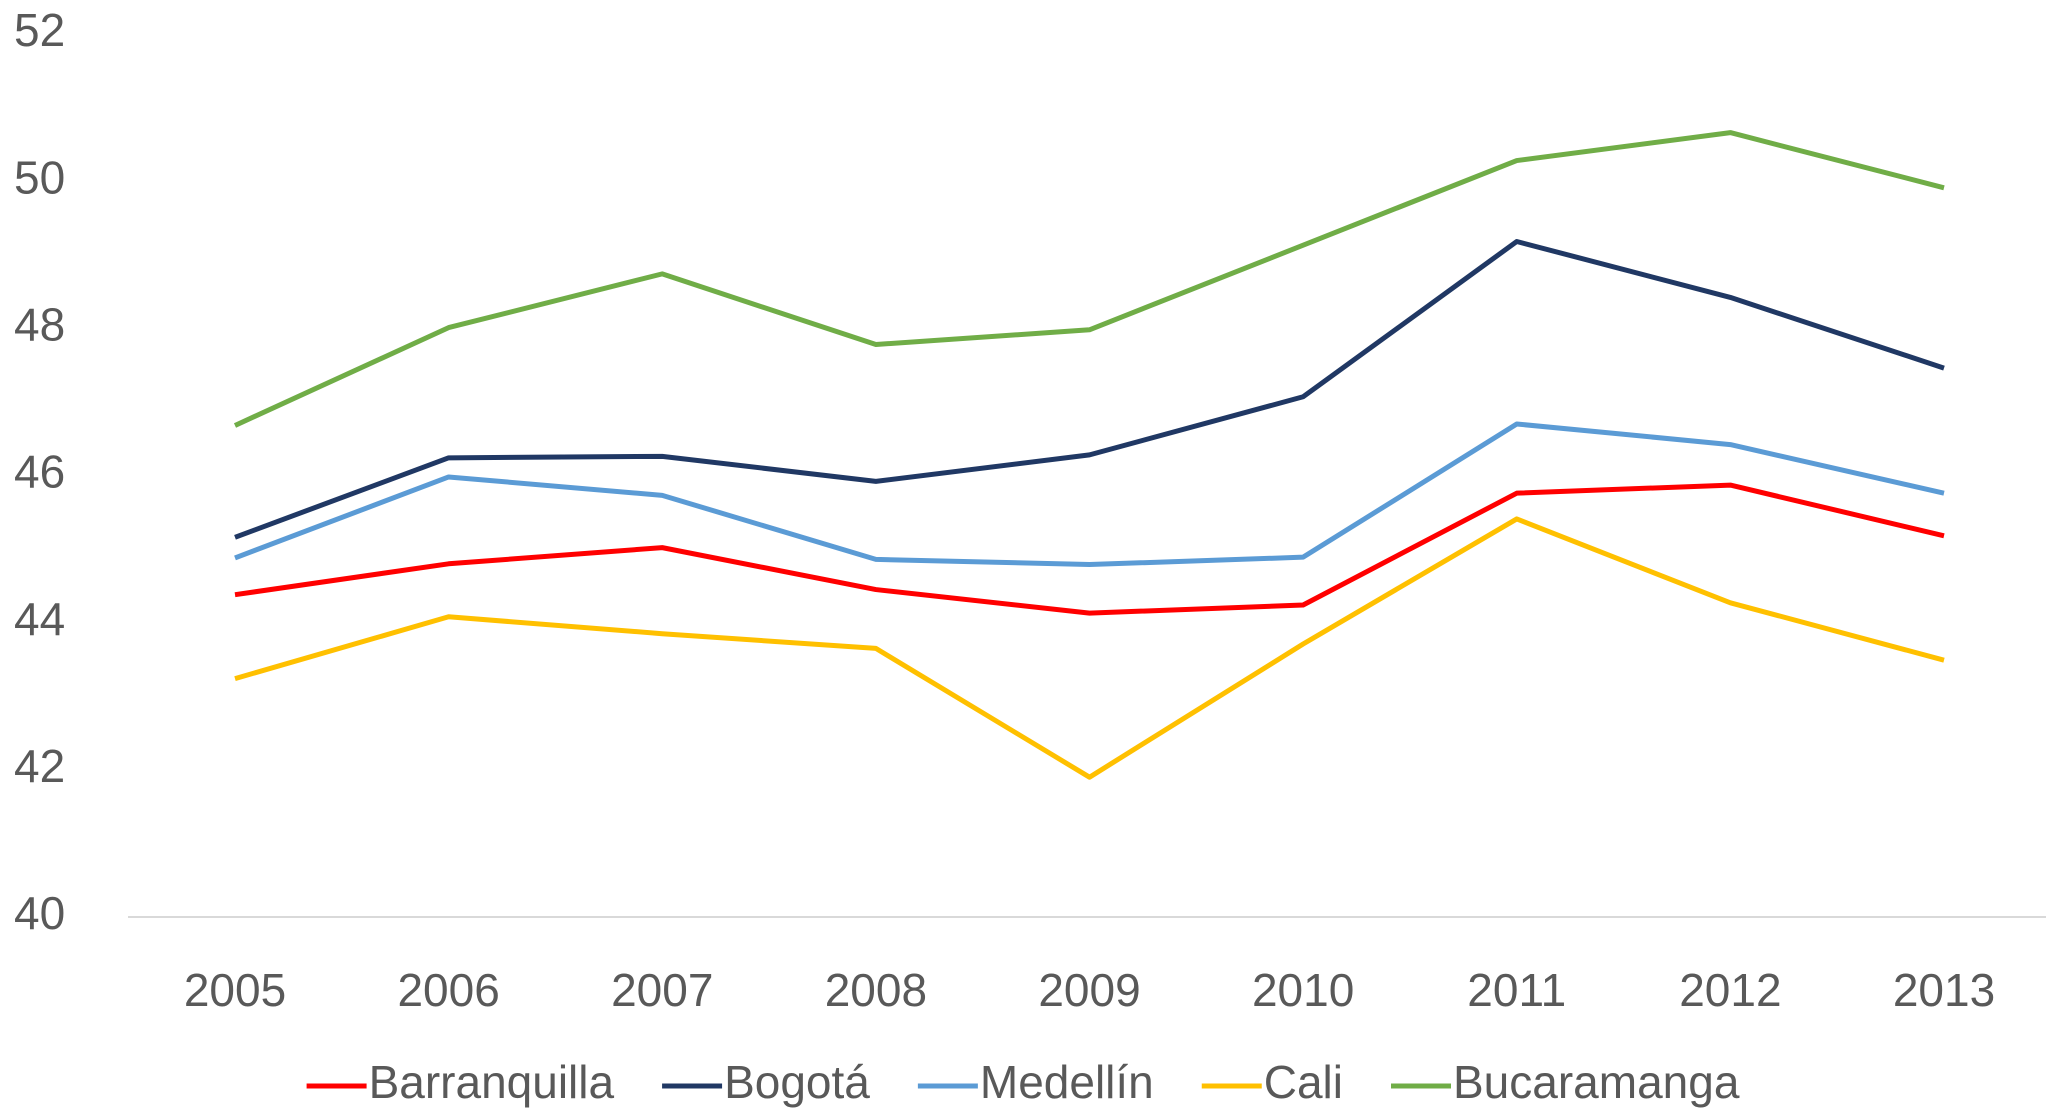 The height and width of the screenshot is (1113, 2046). Describe the element at coordinates (39, 30) in the screenshot. I see `y-tick-label: 52` at that location.